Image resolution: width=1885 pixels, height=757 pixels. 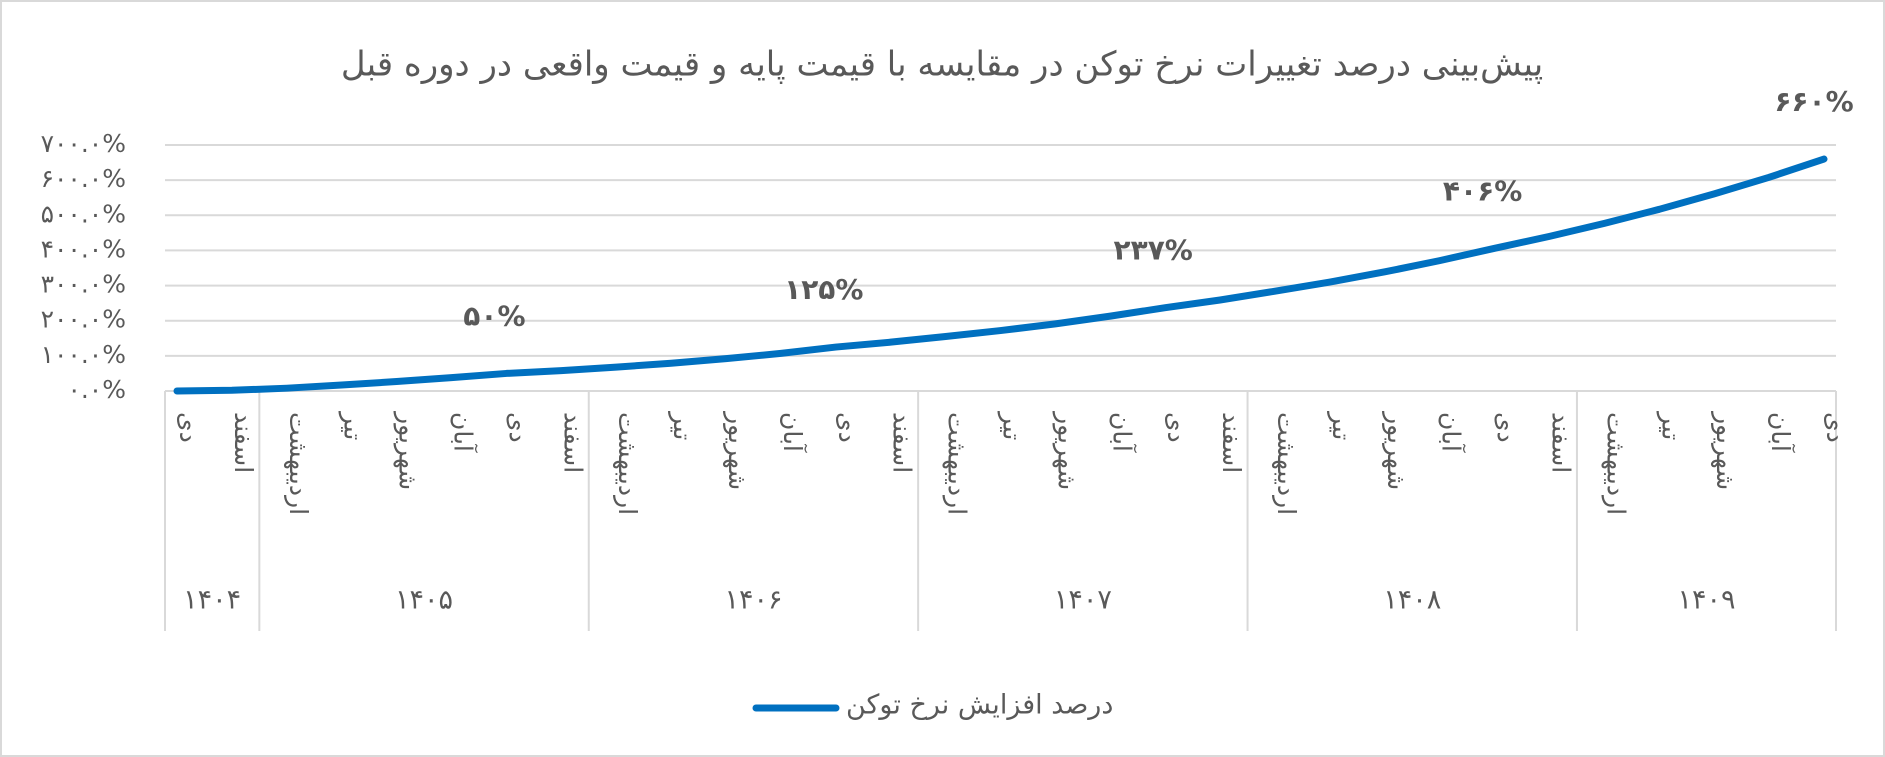 What do you see at coordinates (83, 319) in the screenshot?
I see `y-tick-label: ۲۰۰.۰%` at bounding box center [83, 319].